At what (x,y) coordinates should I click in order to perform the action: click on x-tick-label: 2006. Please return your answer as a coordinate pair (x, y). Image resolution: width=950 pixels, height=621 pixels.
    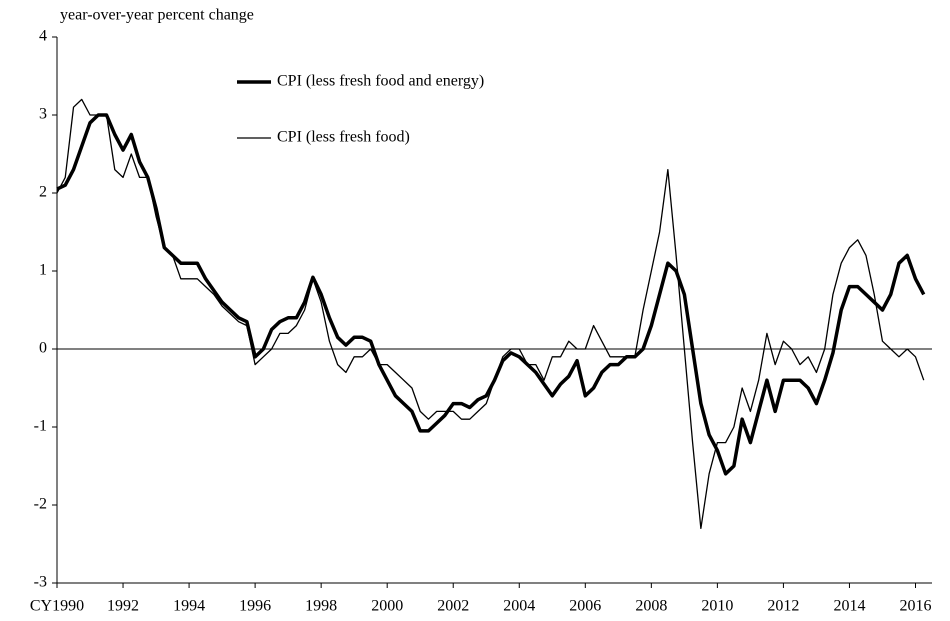
    Looking at the image, I should click on (585, 606).